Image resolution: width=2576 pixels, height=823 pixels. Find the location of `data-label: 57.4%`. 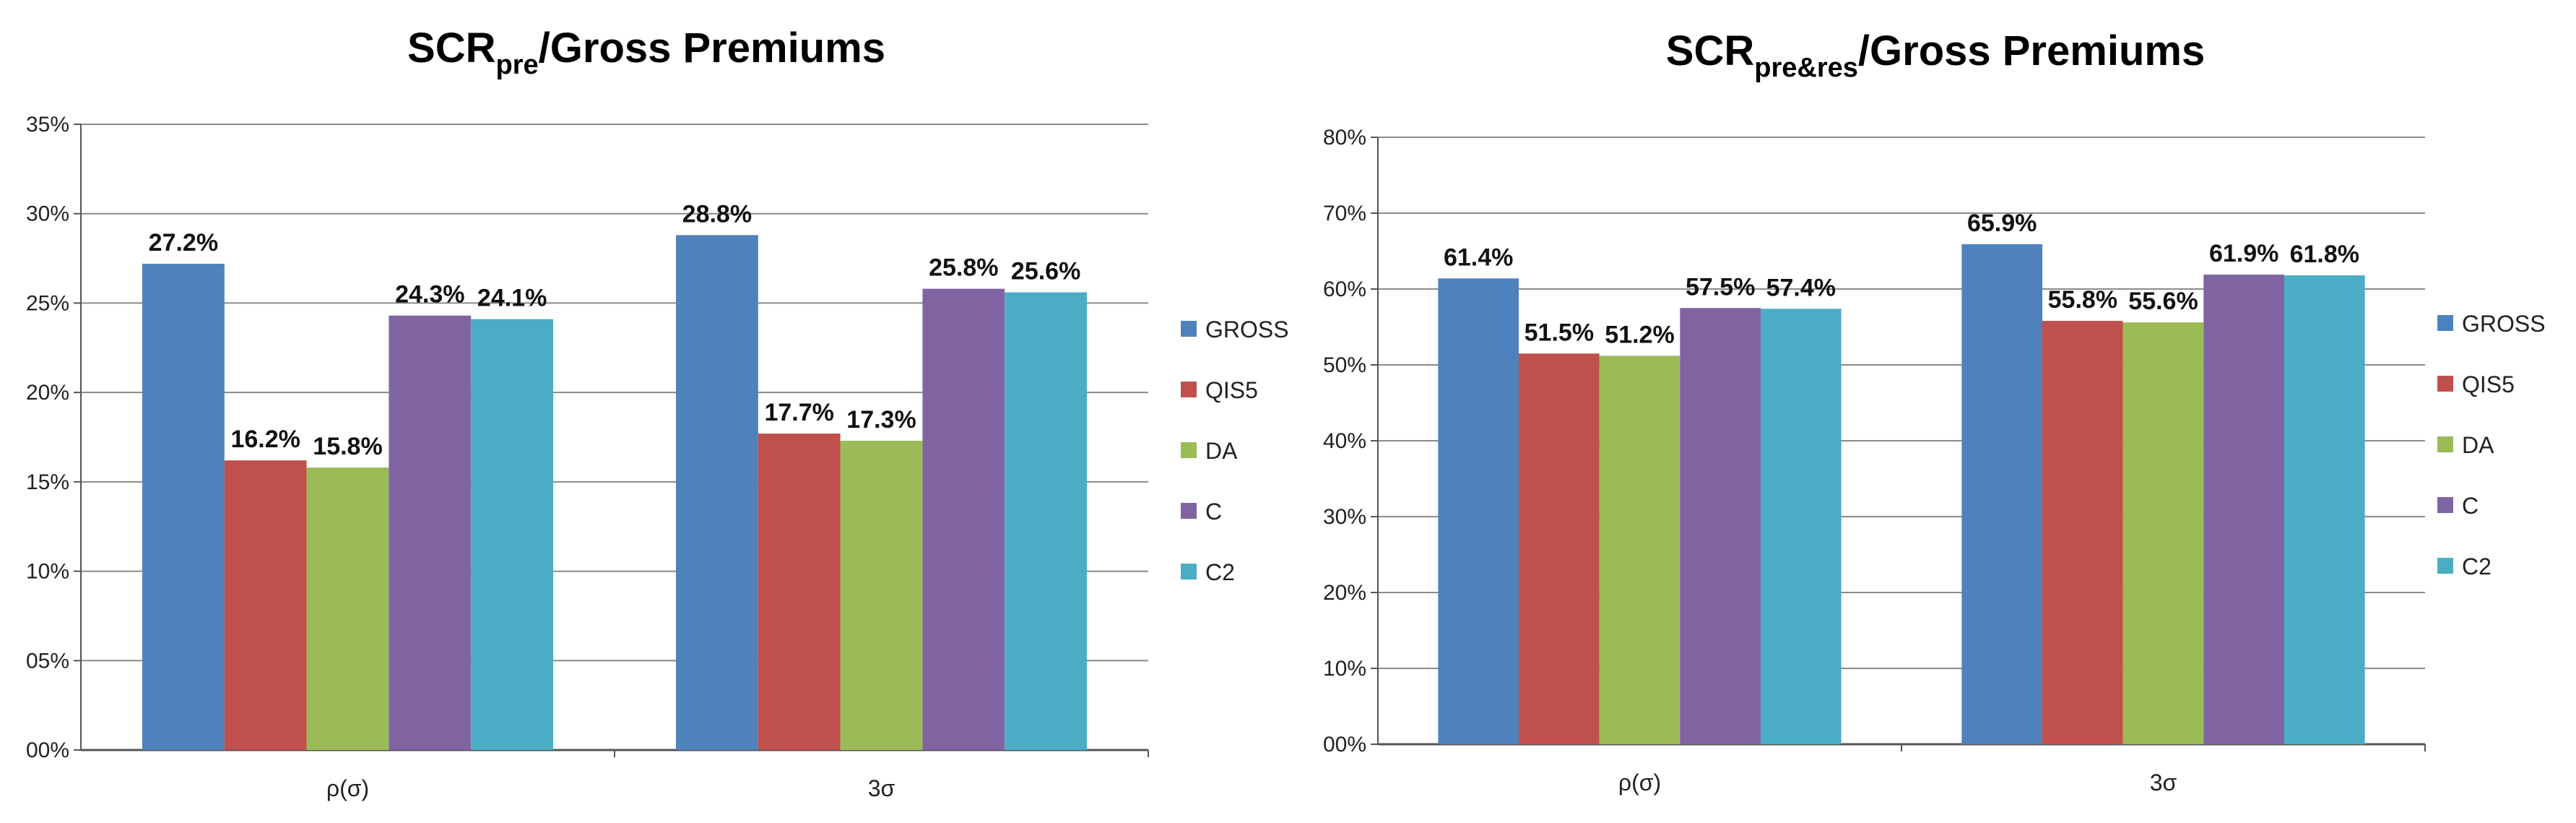

data-label: 57.4% is located at coordinates (1801, 287).